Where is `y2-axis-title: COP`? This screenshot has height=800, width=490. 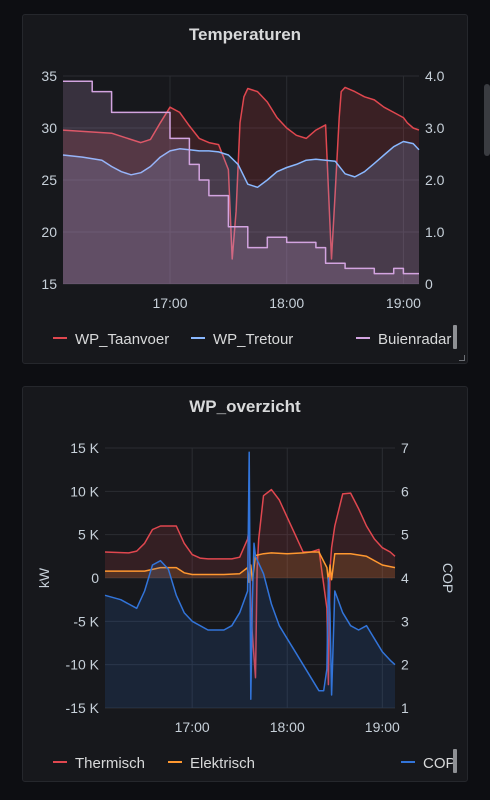
y2-axis-title: COP is located at coordinates (448, 578).